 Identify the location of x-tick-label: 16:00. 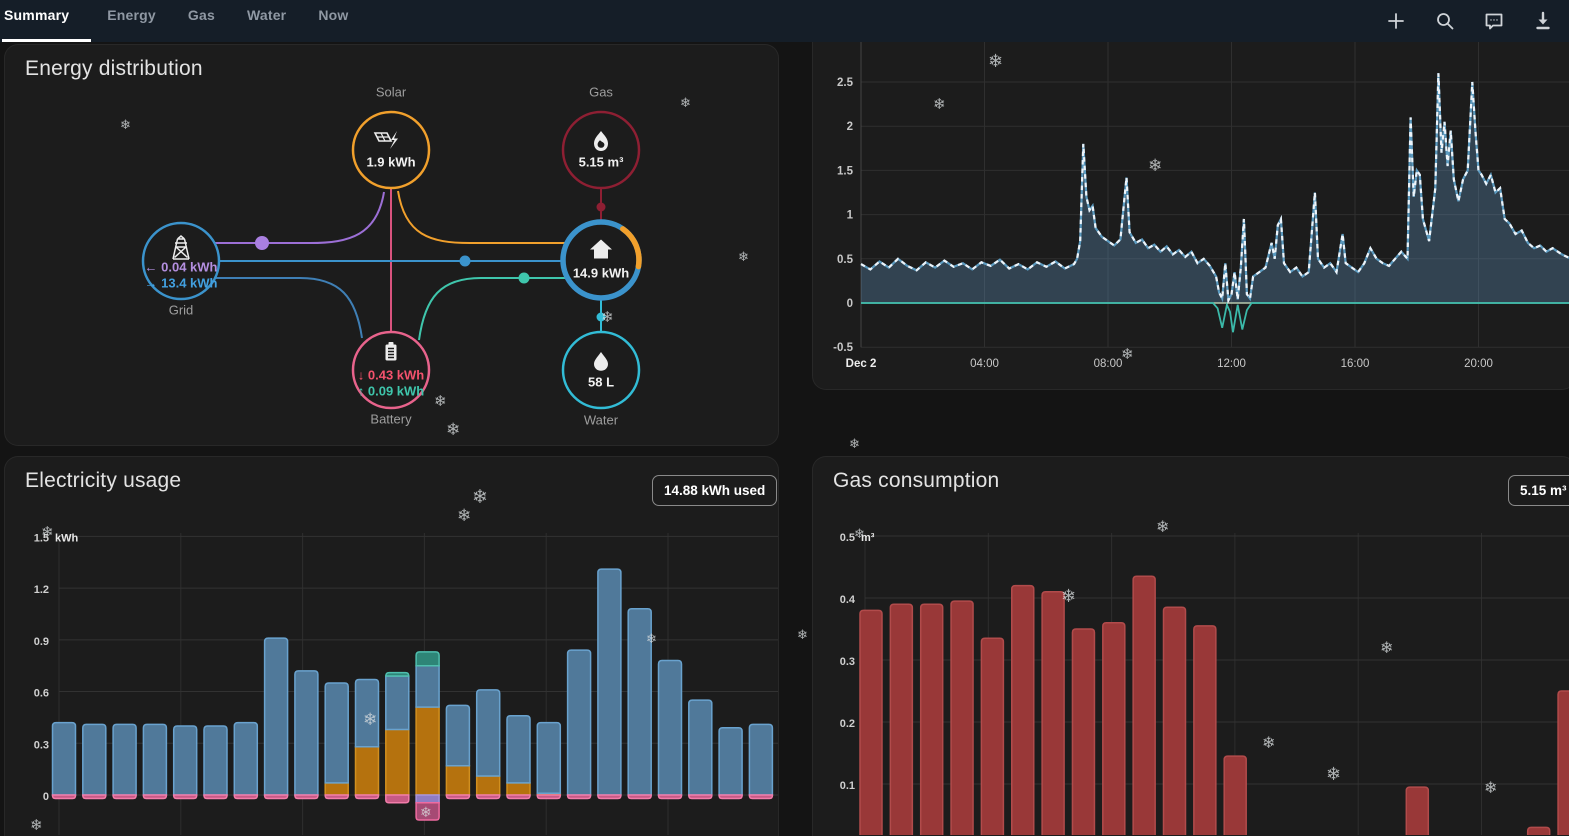
(1355, 364).